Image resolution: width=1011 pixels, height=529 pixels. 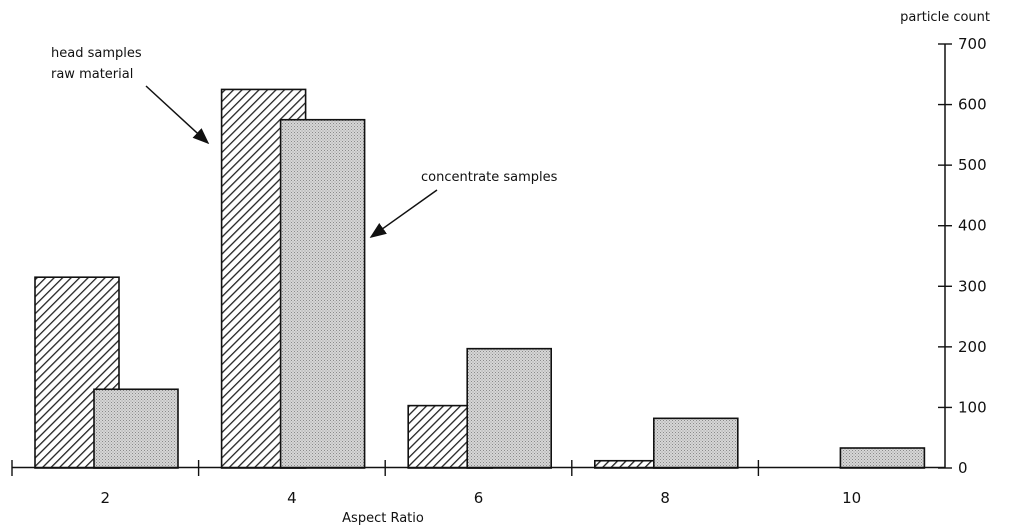 I want to click on y-tick-label-700: 700, so click(x=972, y=44).